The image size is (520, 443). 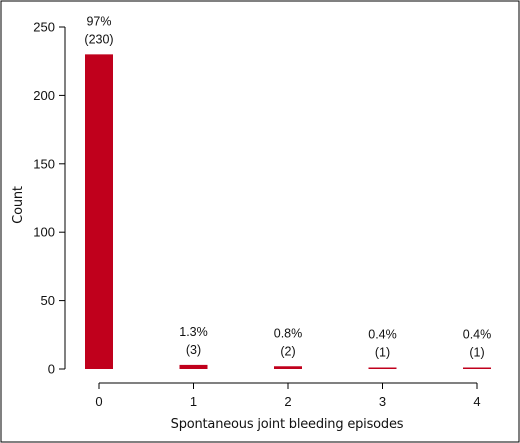 What do you see at coordinates (287, 424) in the screenshot?
I see `x-axis-label: Spontaneous joint bleeding episodes` at bounding box center [287, 424].